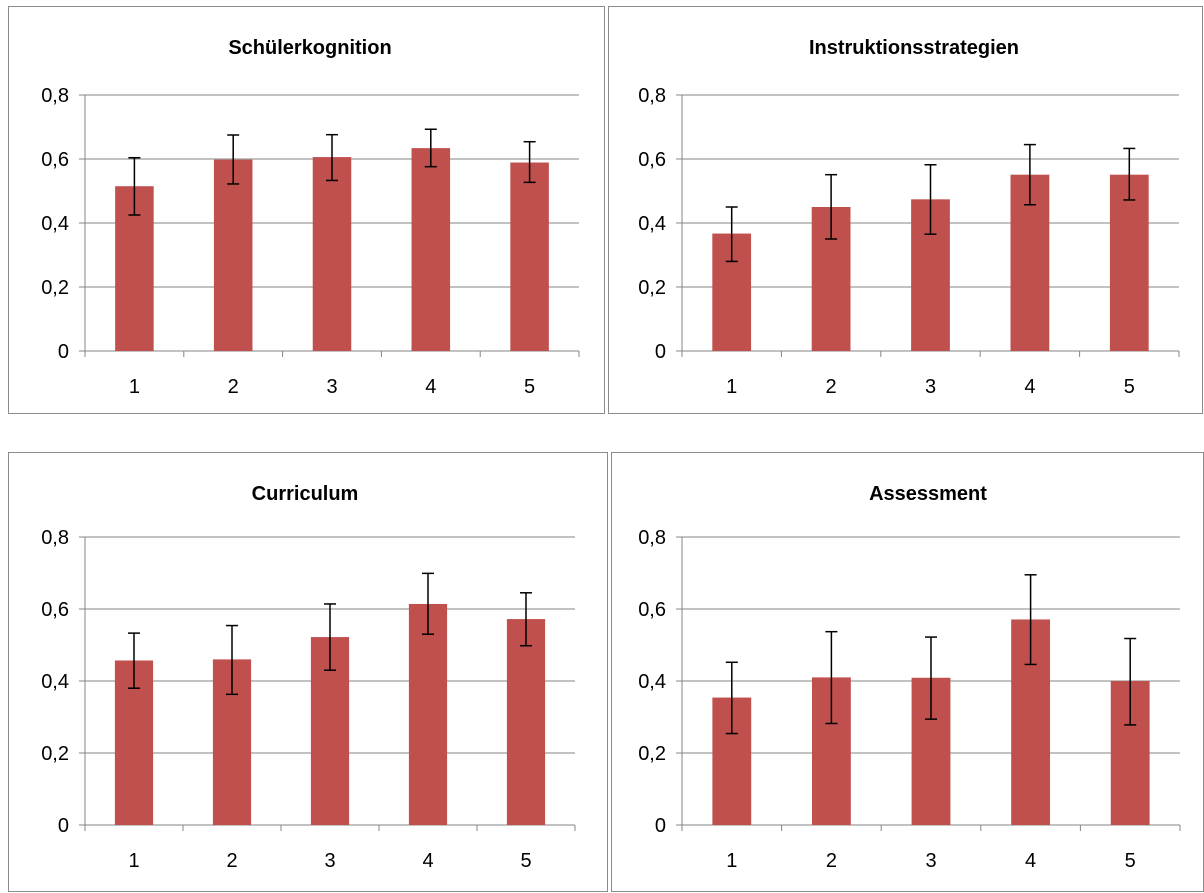 The image size is (1204, 893). What do you see at coordinates (928, 494) in the screenshot?
I see `chart-title: Assessment` at bounding box center [928, 494].